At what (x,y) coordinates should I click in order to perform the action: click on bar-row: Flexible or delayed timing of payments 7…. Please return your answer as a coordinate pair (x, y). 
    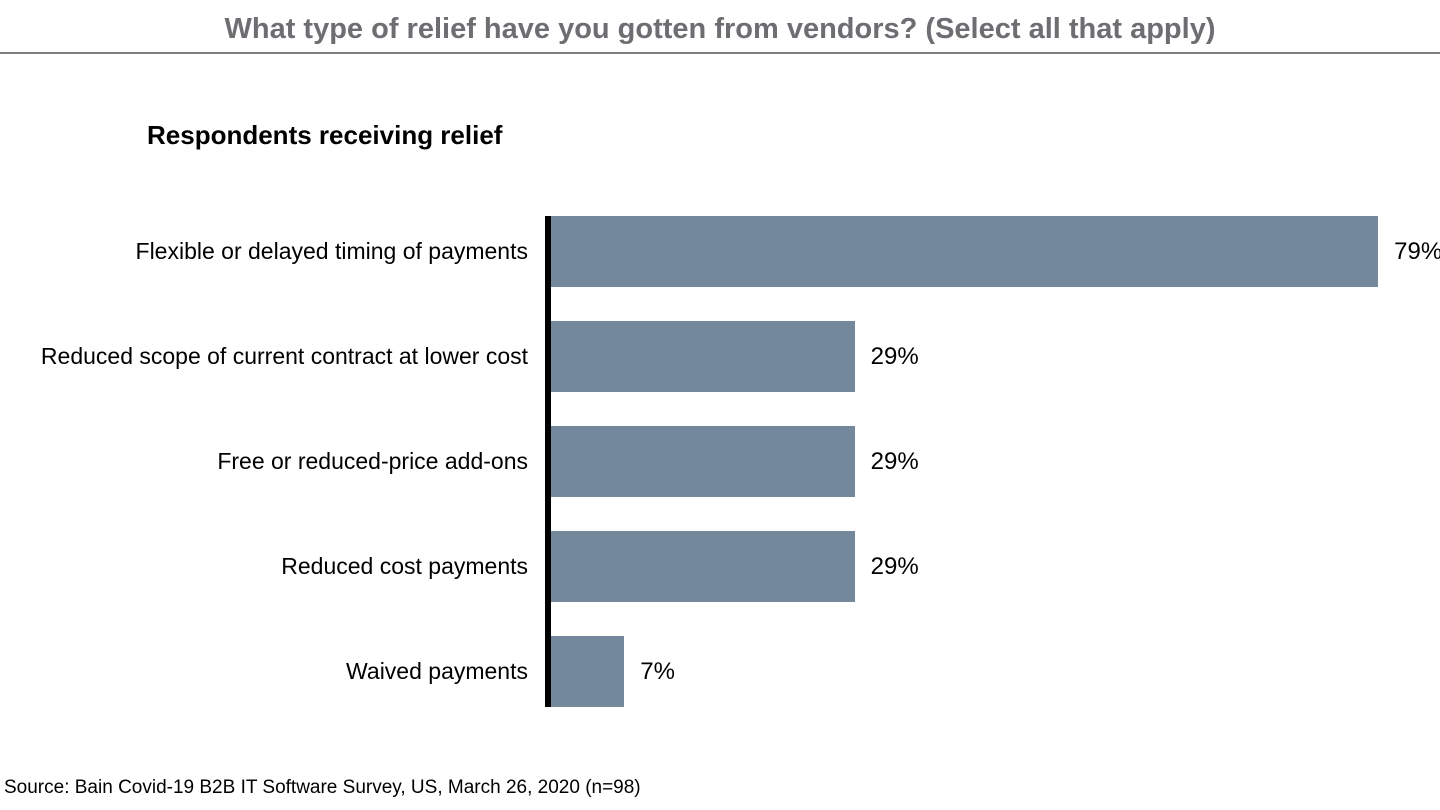
    Looking at the image, I should click on (720, 251).